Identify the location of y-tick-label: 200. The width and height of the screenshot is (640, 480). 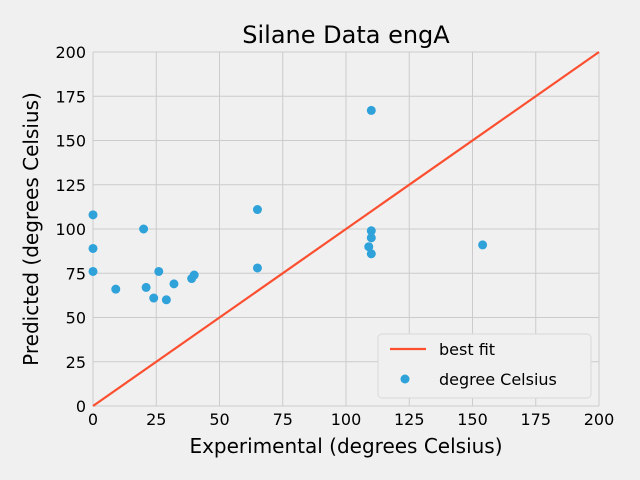
(70, 52).